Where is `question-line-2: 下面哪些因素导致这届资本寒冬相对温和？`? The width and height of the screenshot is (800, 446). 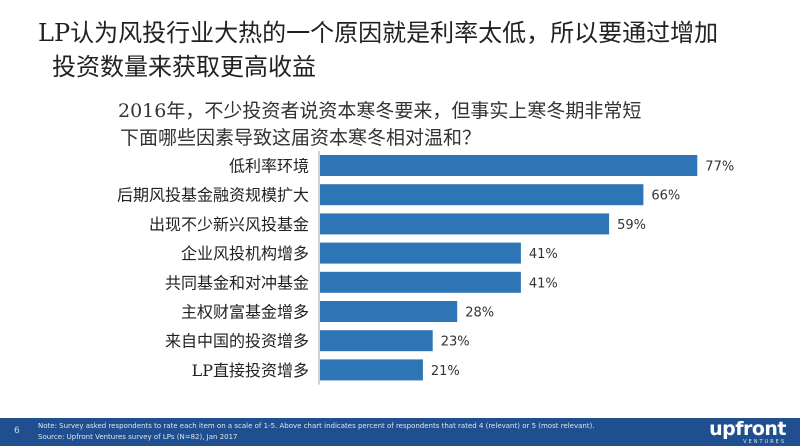
question-line-2: 下面哪些因素导致这届资本寒冬相对温和？ is located at coordinates (301, 138).